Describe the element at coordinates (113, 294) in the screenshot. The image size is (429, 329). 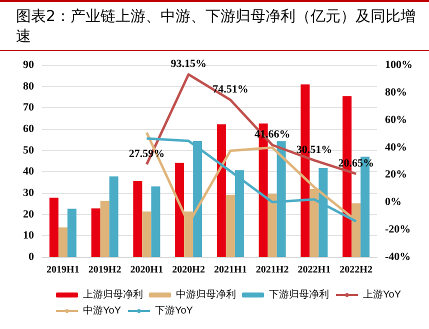
I see `legend-label: 上游归母净利` at that location.